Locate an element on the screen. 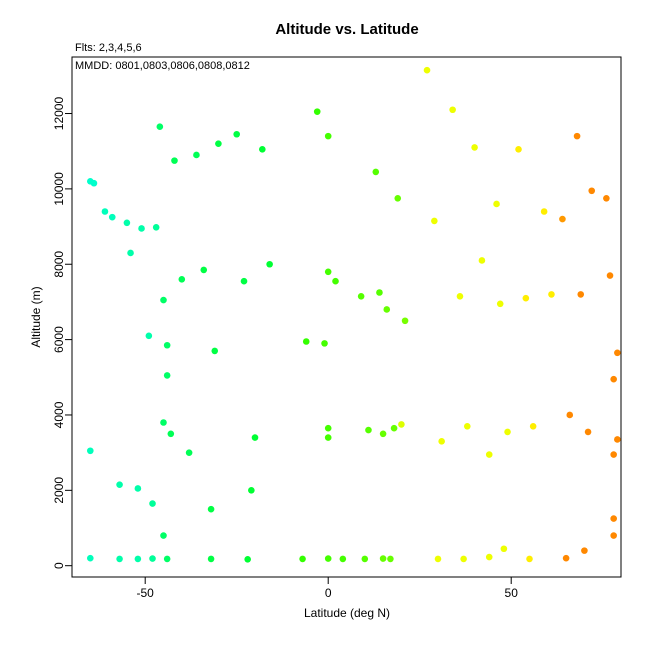 Image resolution: width=650 pixels, height=650 pixels. chart-subtitle: Flts: 2,3,4,5,6 is located at coordinates (108, 48).